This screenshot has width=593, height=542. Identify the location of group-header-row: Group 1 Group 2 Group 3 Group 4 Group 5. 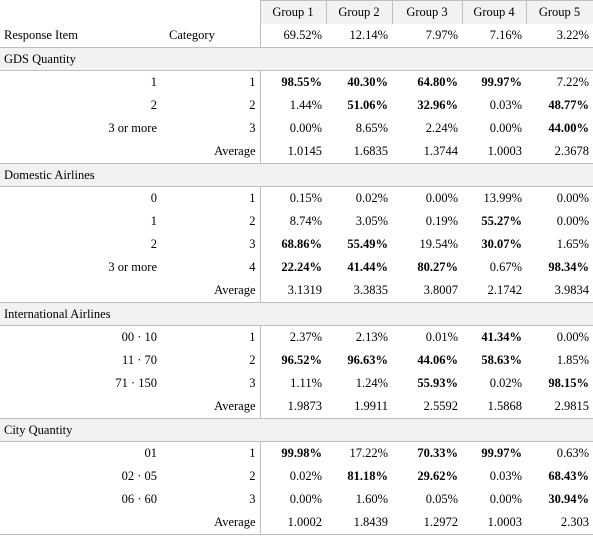
(296, 12).